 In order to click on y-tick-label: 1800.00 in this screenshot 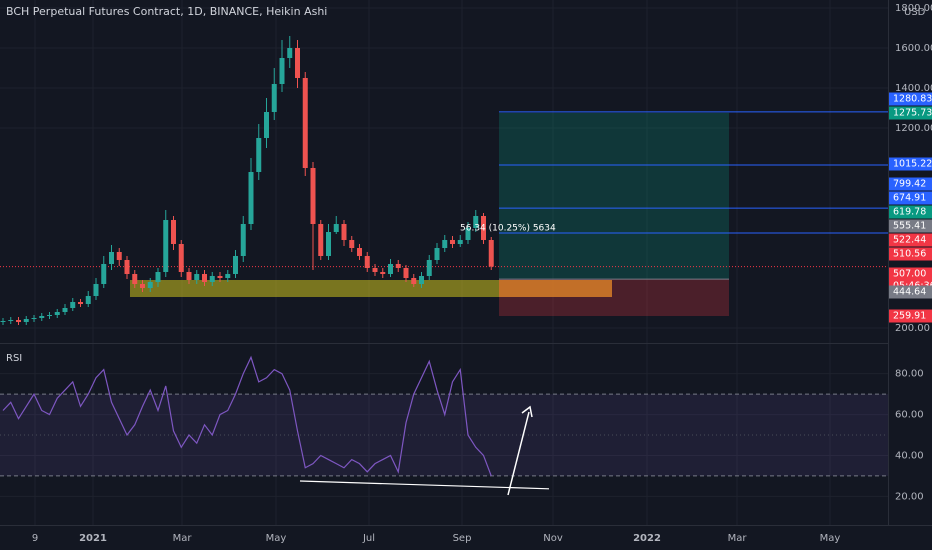, I will do `click(913, 8)`.